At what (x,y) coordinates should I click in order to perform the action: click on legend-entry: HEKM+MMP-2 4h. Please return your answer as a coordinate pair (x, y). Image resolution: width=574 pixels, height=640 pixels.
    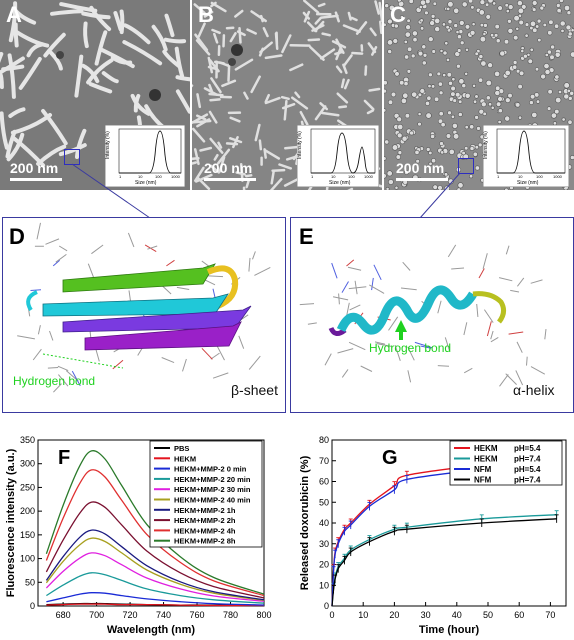
    Looking at the image, I should click on (205, 530).